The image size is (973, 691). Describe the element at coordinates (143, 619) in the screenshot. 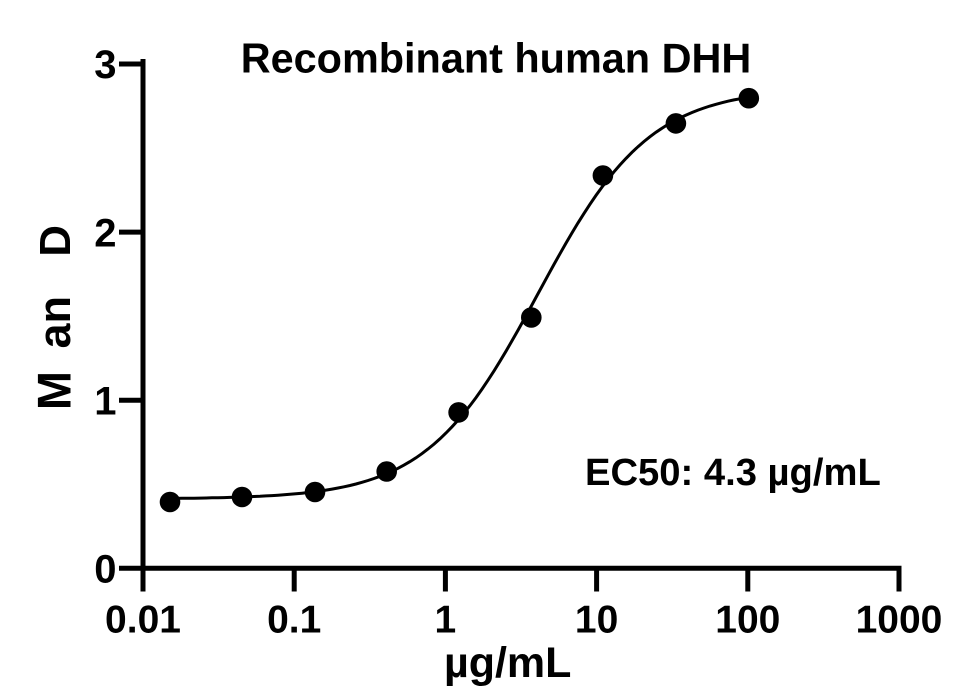

I see `svg-text: 0.01` at that location.